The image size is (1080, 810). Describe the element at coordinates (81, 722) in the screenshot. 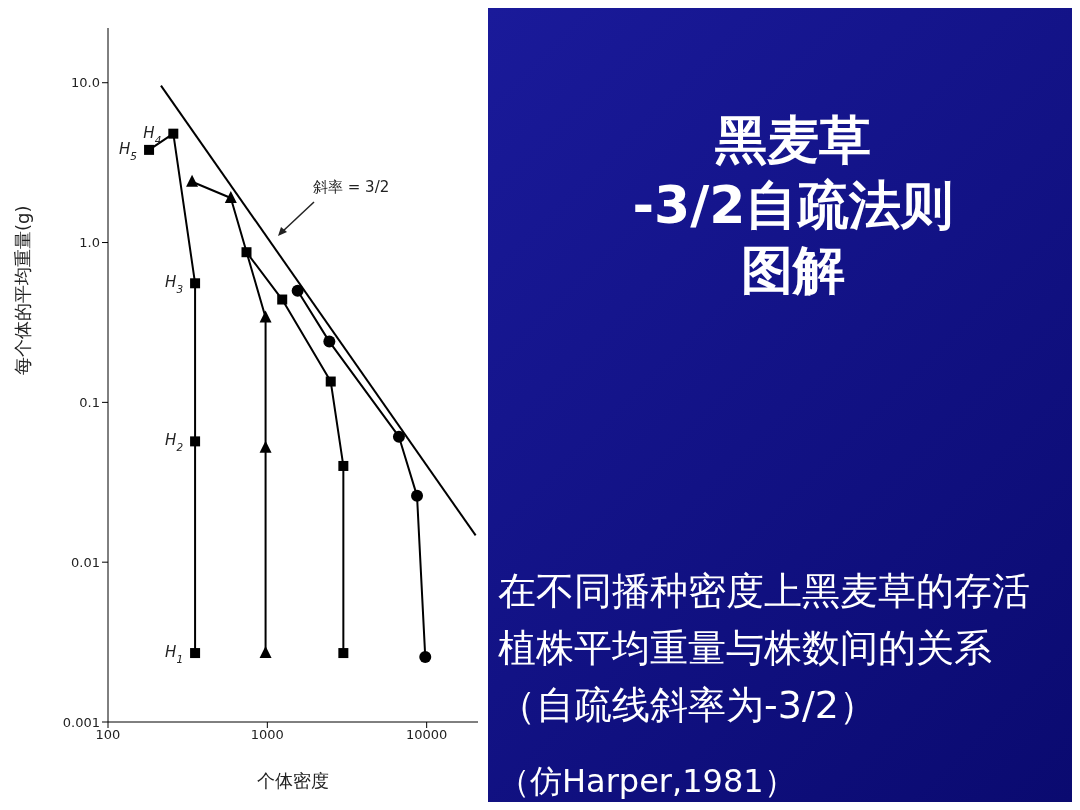

I see `y-tick-label: 0.001` at that location.